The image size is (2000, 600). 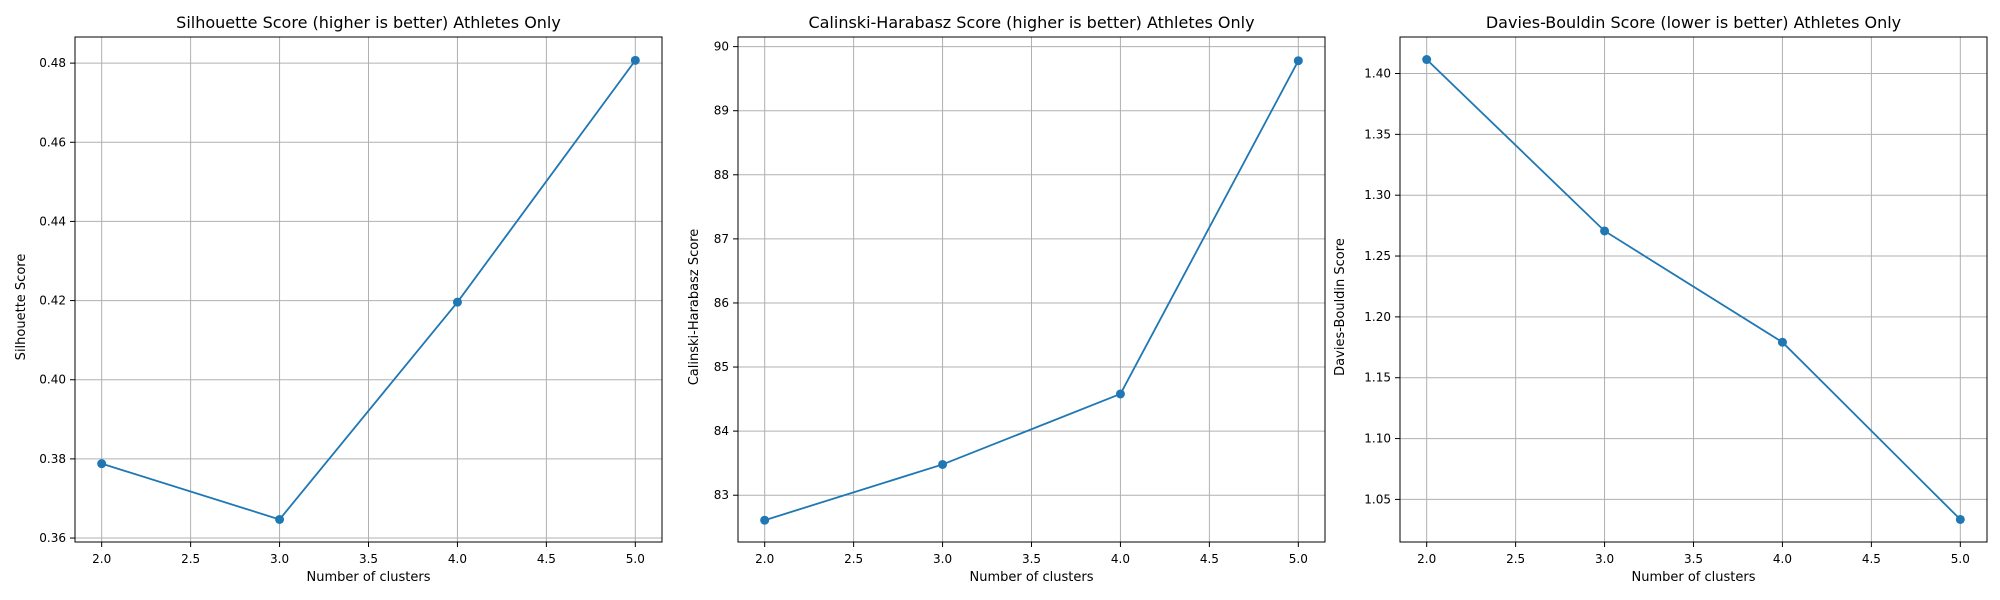 What do you see at coordinates (721, 303) in the screenshot?
I see `y-tick-label: 86` at bounding box center [721, 303].